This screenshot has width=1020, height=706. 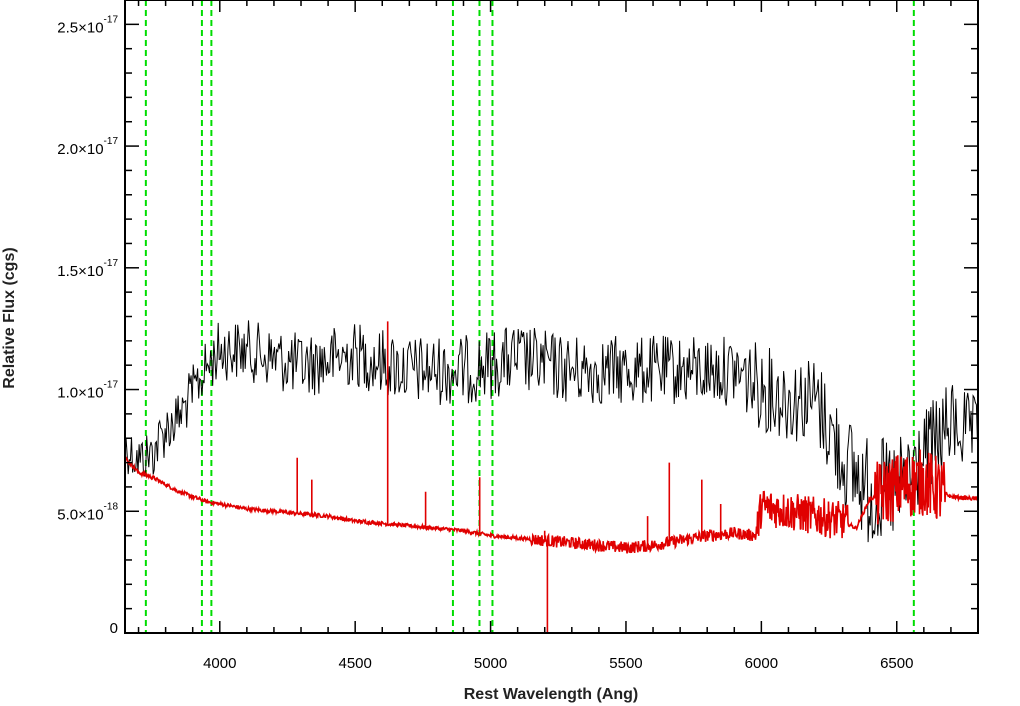 What do you see at coordinates (896, 663) in the screenshot?
I see `x-tick-label: 6500` at bounding box center [896, 663].